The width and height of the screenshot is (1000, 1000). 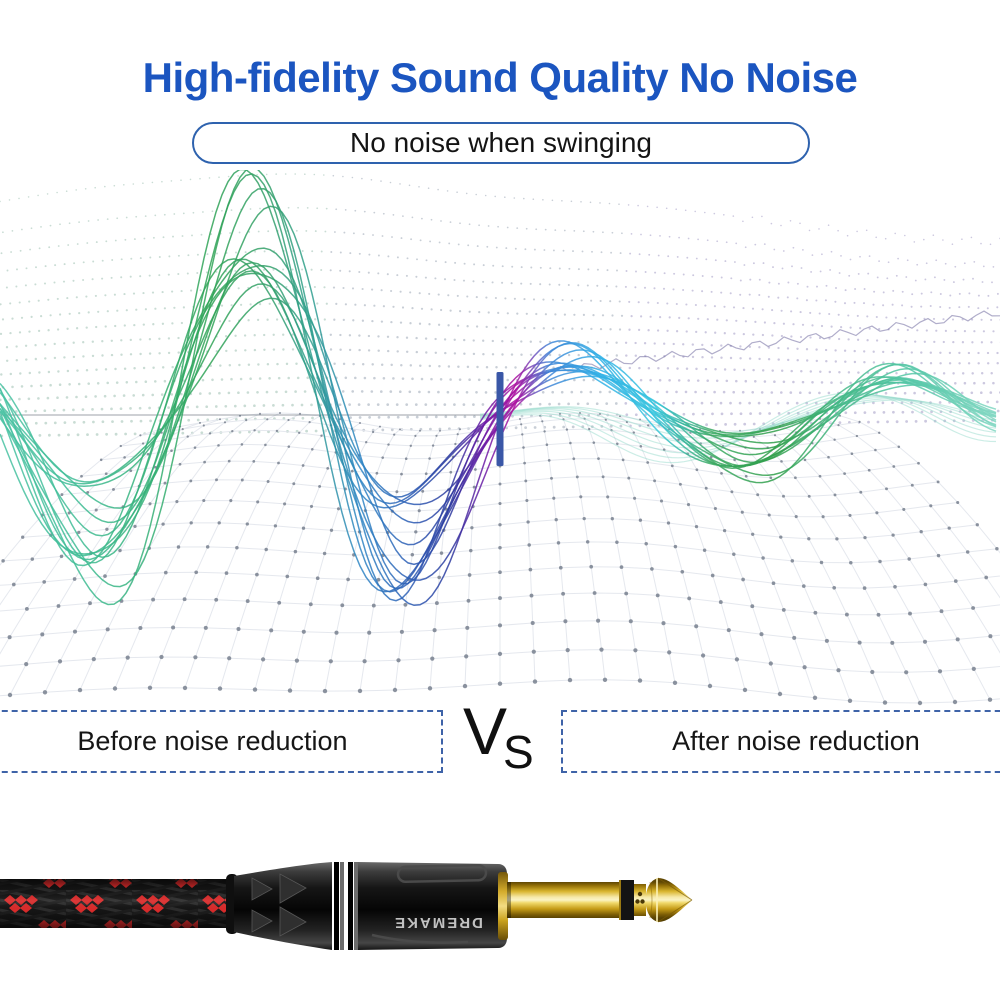 I want to click on wave-divider-bar, so click(x=500, y=419).